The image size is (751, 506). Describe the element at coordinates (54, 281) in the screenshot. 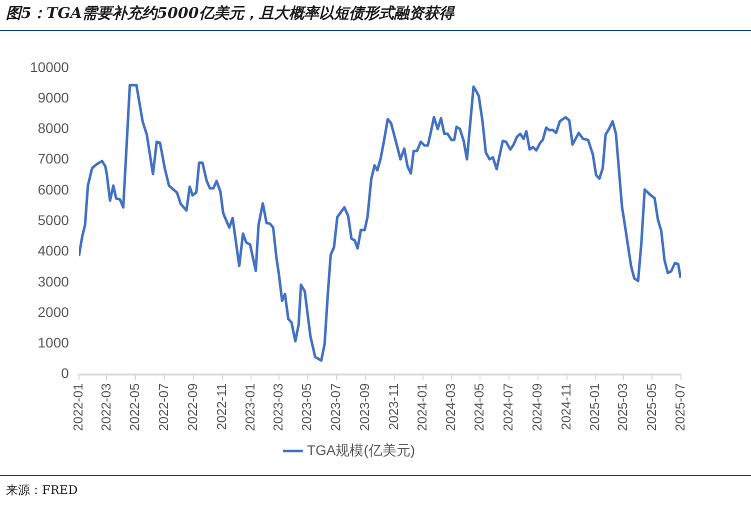

I see `y-tick-label: 3000` at that location.